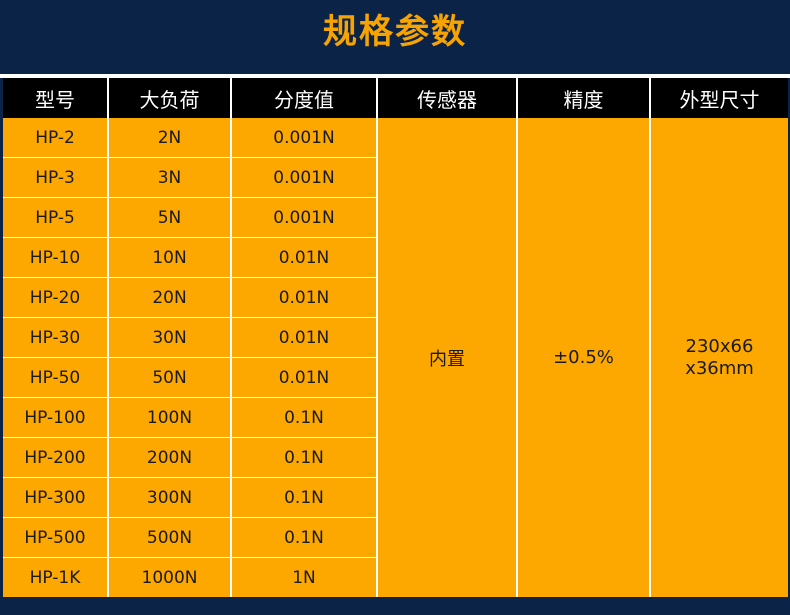 The width and height of the screenshot is (790, 615). I want to click on table-row: HP-50 50N 0.01N, so click(395, 377).